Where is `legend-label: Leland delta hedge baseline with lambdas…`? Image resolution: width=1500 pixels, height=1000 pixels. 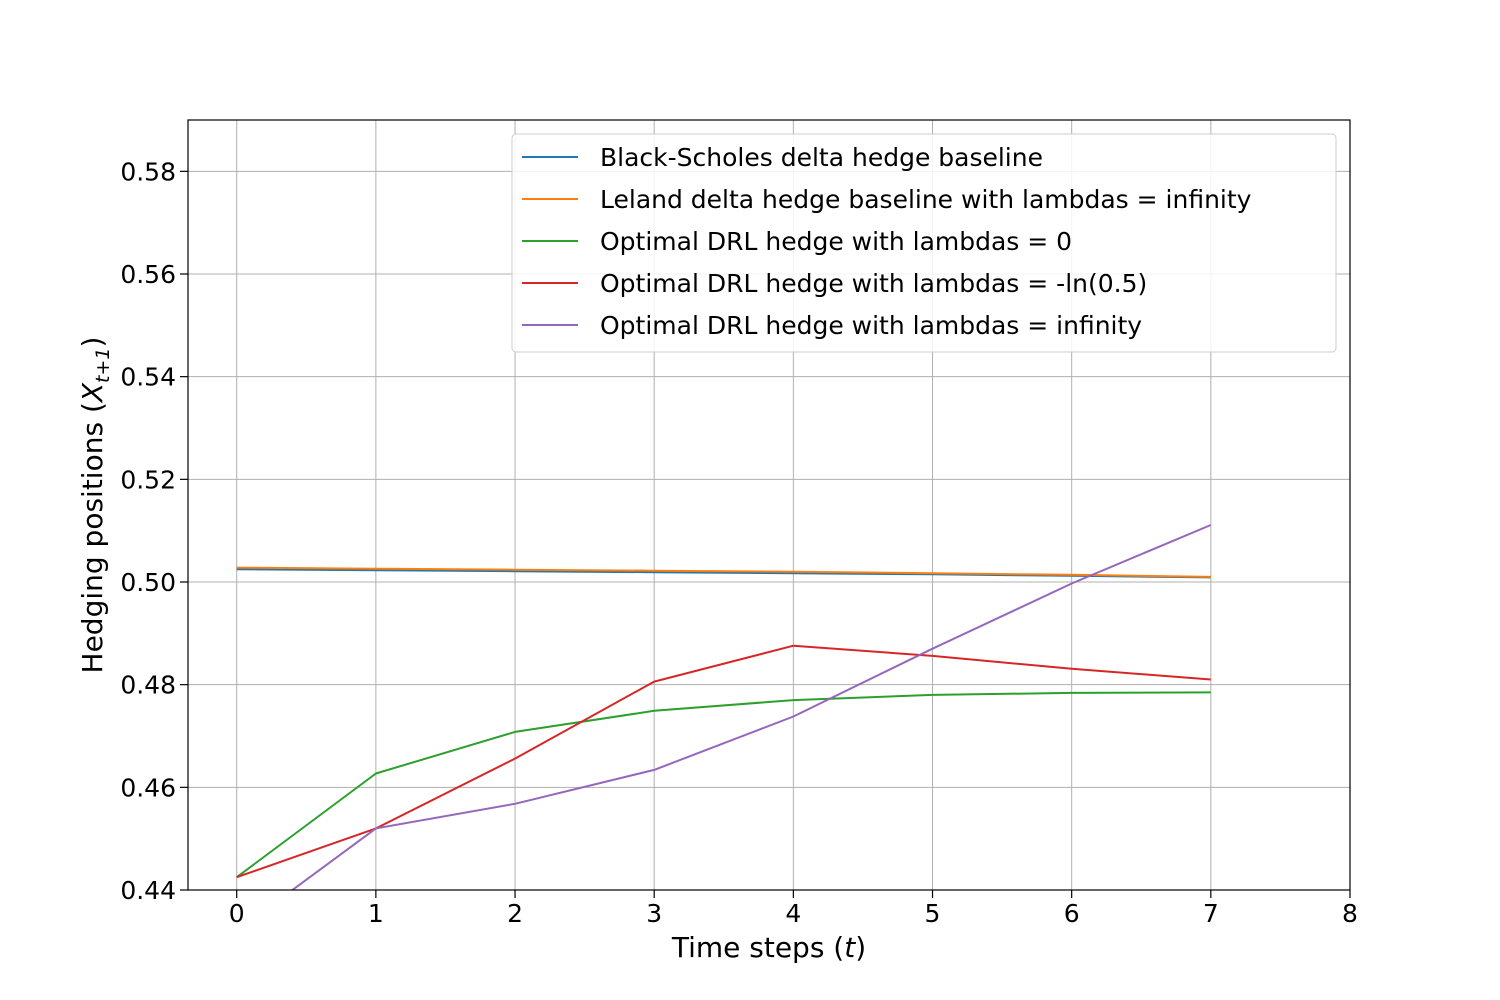
legend-label: Leland delta hedge baseline with lambdas… is located at coordinates (926, 199).